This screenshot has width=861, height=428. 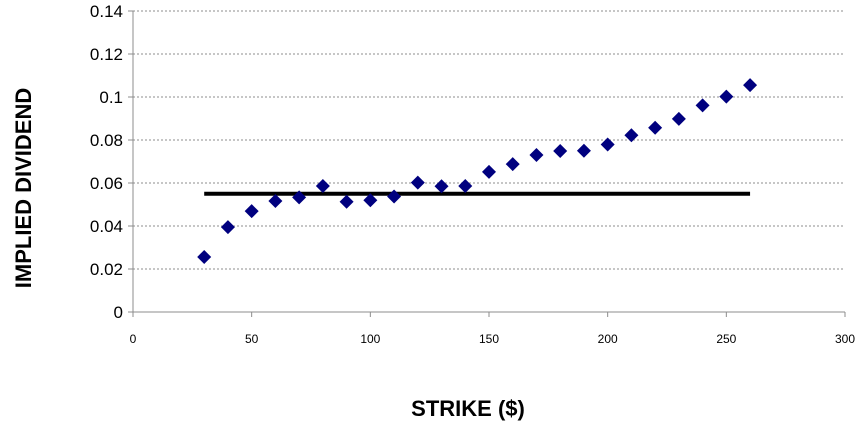 I want to click on x-tick-label: 200, so click(x=608, y=339).